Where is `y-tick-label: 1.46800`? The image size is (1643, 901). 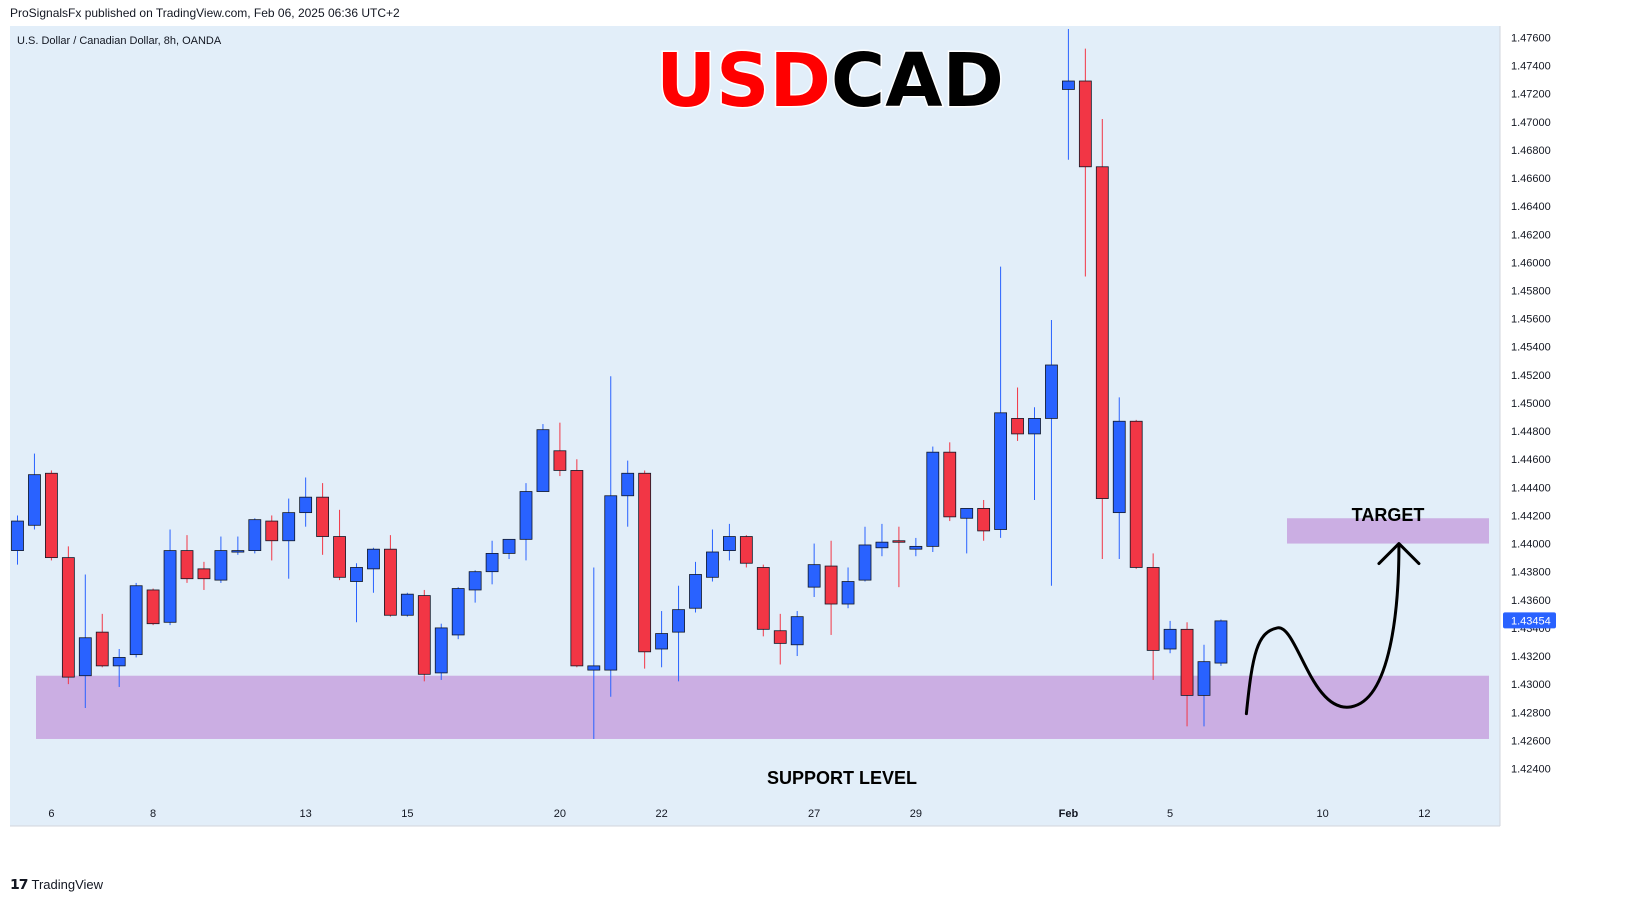 y-tick-label: 1.46800 is located at coordinates (1531, 151).